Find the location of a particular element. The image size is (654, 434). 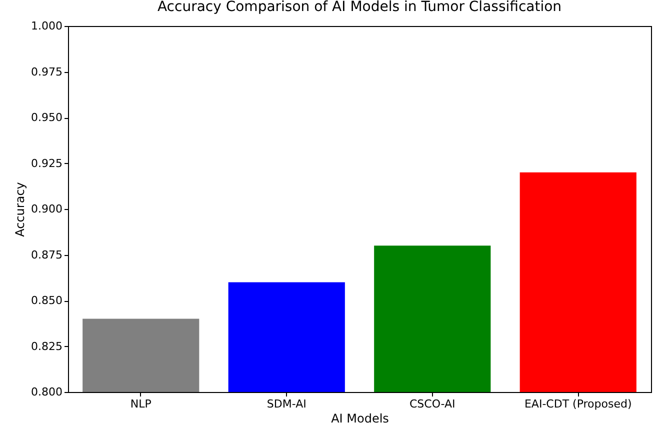

y-tick-label: 0.850 is located at coordinates (46, 300).